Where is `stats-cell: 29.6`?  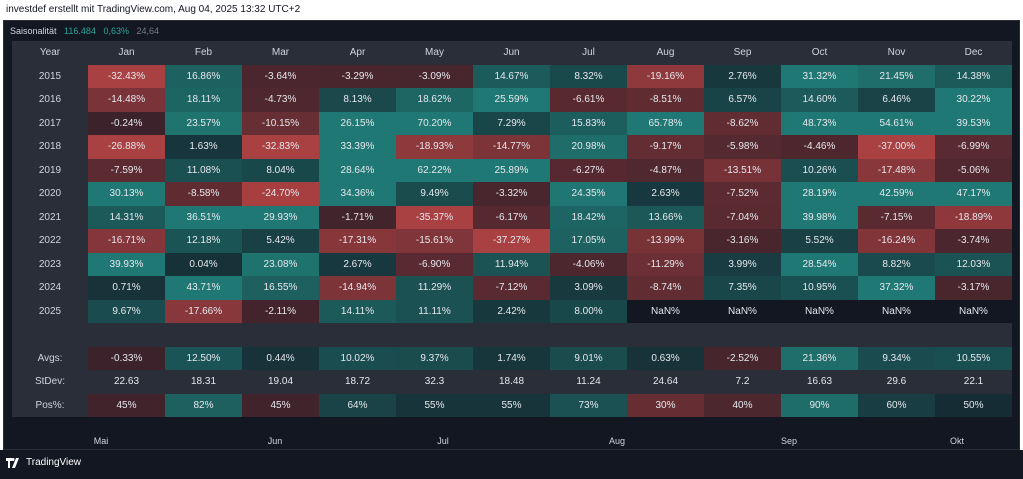 stats-cell: 29.6 is located at coordinates (896, 382).